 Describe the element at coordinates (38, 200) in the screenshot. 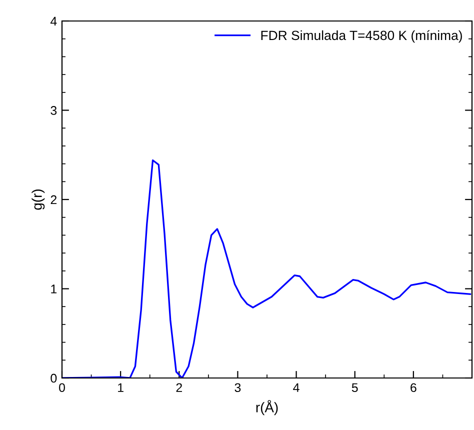

I see `y-axis-title: g(r)` at that location.